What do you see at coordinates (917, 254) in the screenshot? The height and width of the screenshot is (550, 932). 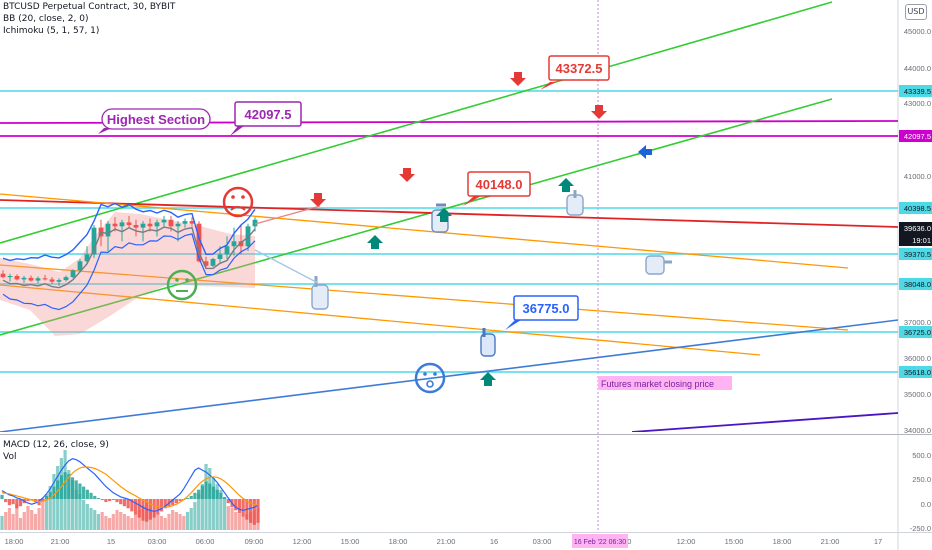 I see `price-tick-label: 39370.5` at bounding box center [917, 254].